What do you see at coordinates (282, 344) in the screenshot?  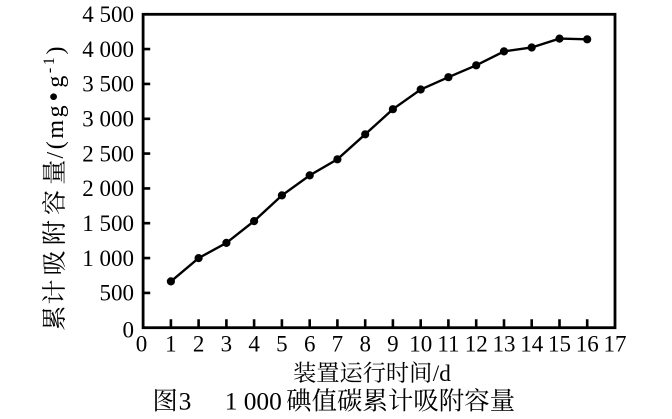 I see `svg-text: 5` at bounding box center [282, 344].